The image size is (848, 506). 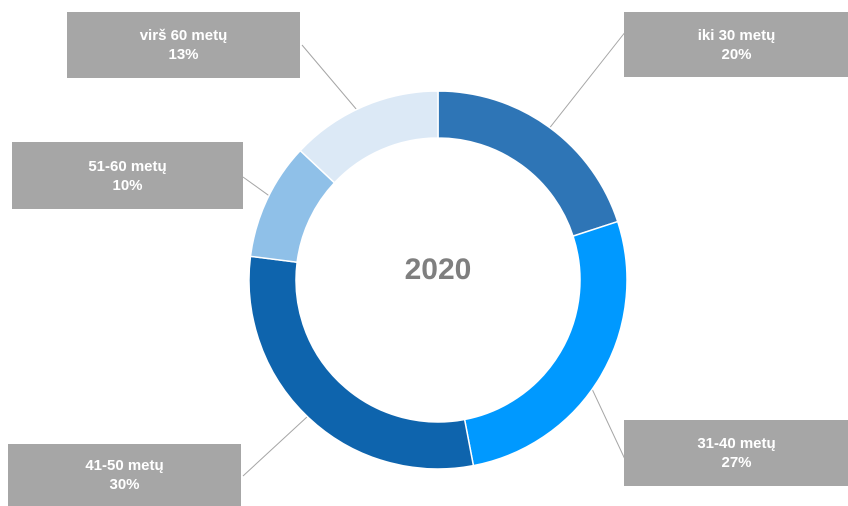 What do you see at coordinates (736, 453) in the screenshot?
I see `data-label-31-40: 31-40 metų 27%` at bounding box center [736, 453].